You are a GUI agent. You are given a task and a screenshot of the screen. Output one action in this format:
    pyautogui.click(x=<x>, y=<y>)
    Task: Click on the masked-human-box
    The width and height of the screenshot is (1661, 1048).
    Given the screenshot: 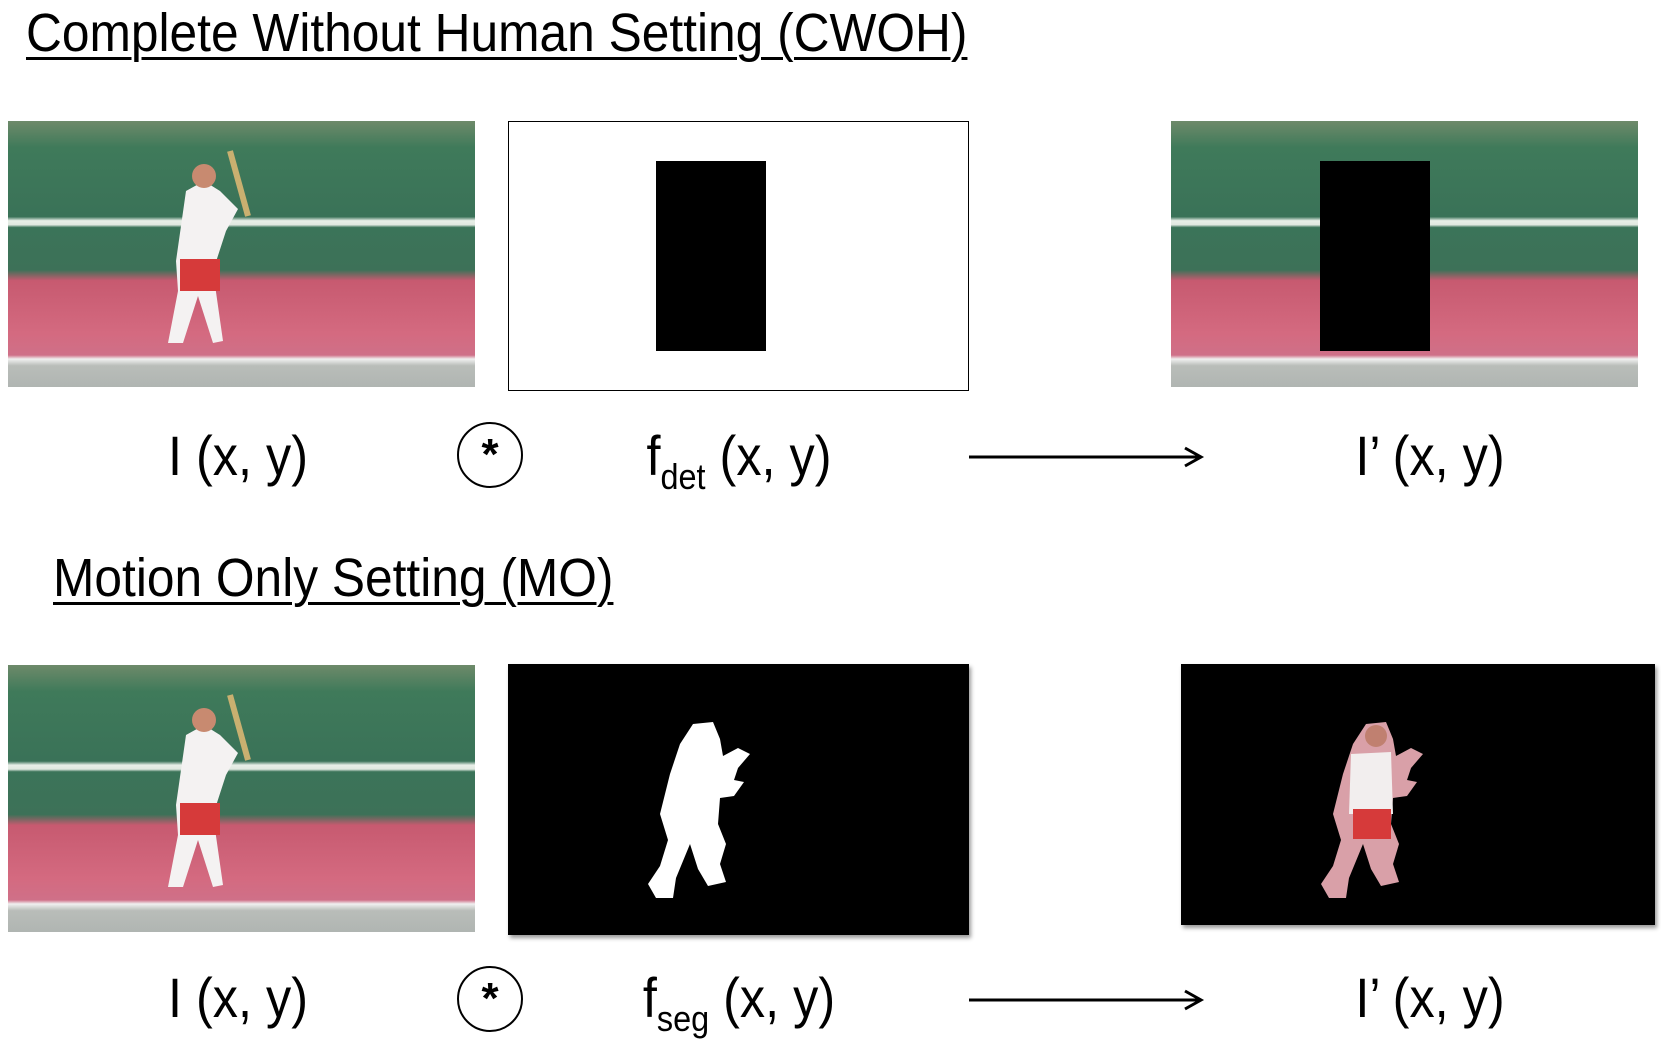 What is the action you would take?
    pyautogui.click(x=1375, y=256)
    